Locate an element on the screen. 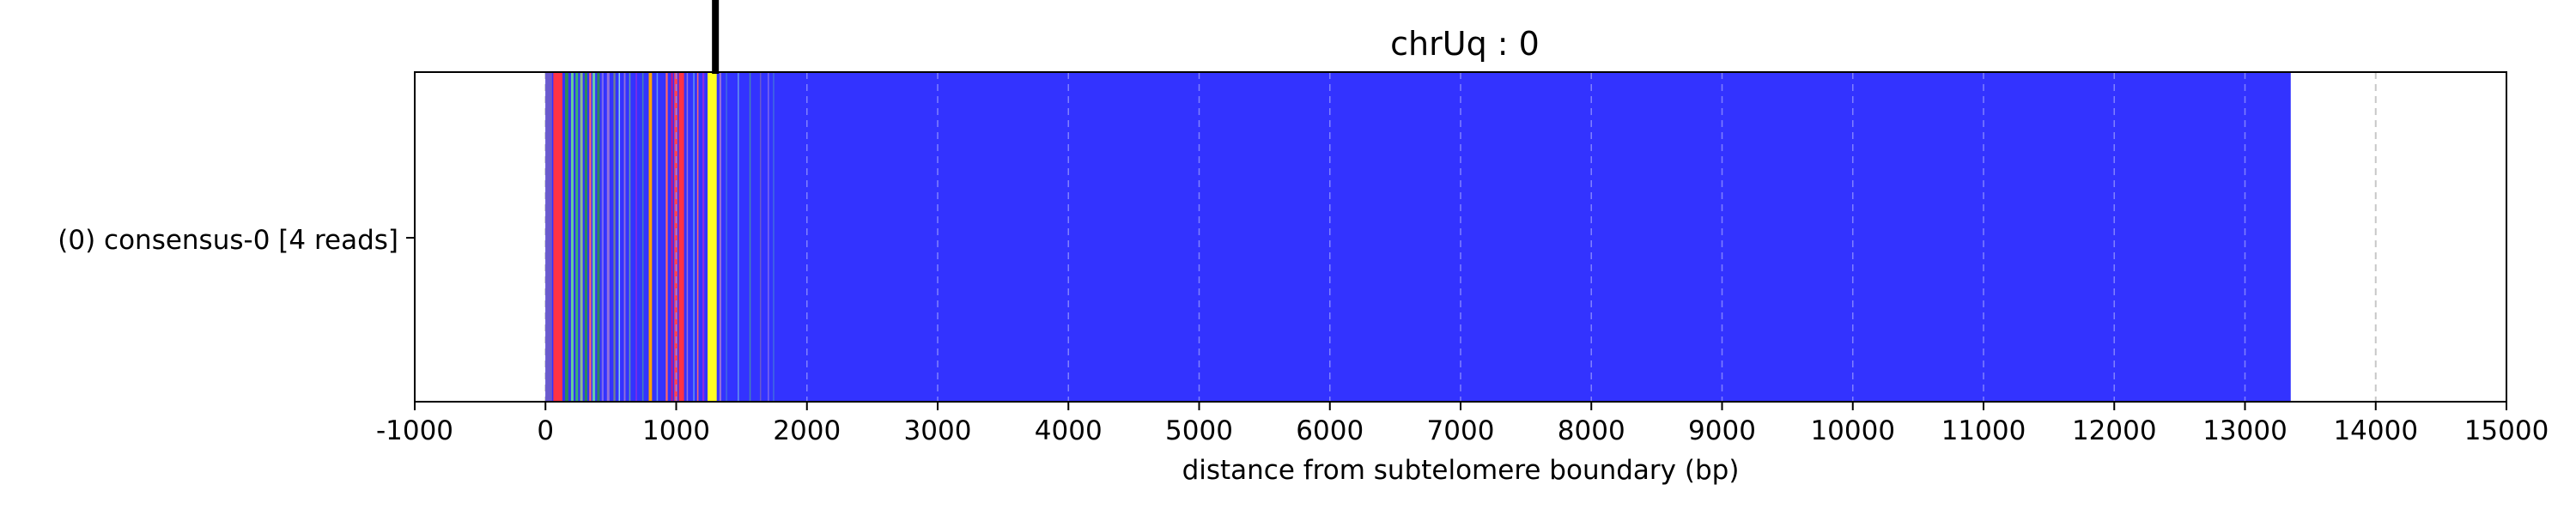 The height and width of the screenshot is (515, 2576). x-tick-label: 13000 is located at coordinates (2244, 430).